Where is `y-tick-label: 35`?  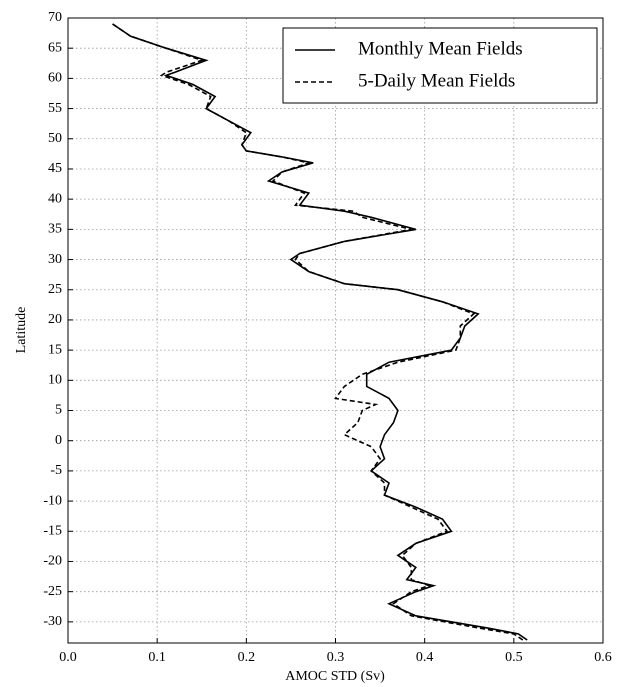
y-tick-label: 35 is located at coordinates (55, 229).